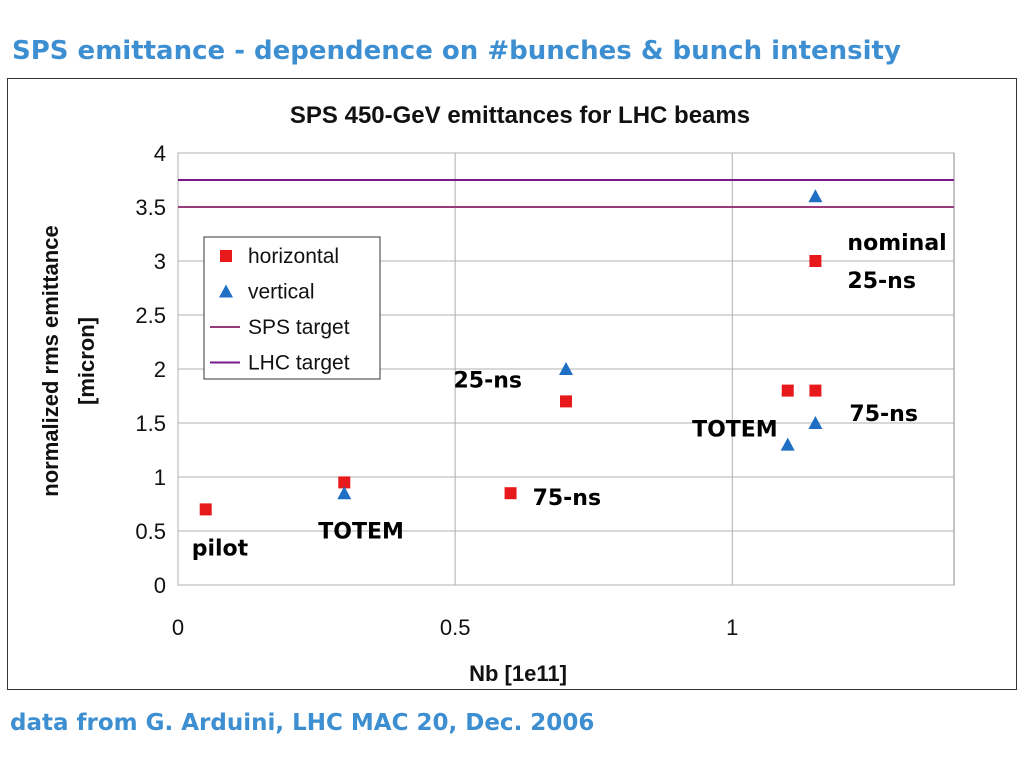 Image resolution: width=1024 pixels, height=768 pixels. What do you see at coordinates (150, 423) in the screenshot?
I see `y-tick-label: 1.5` at bounding box center [150, 423].